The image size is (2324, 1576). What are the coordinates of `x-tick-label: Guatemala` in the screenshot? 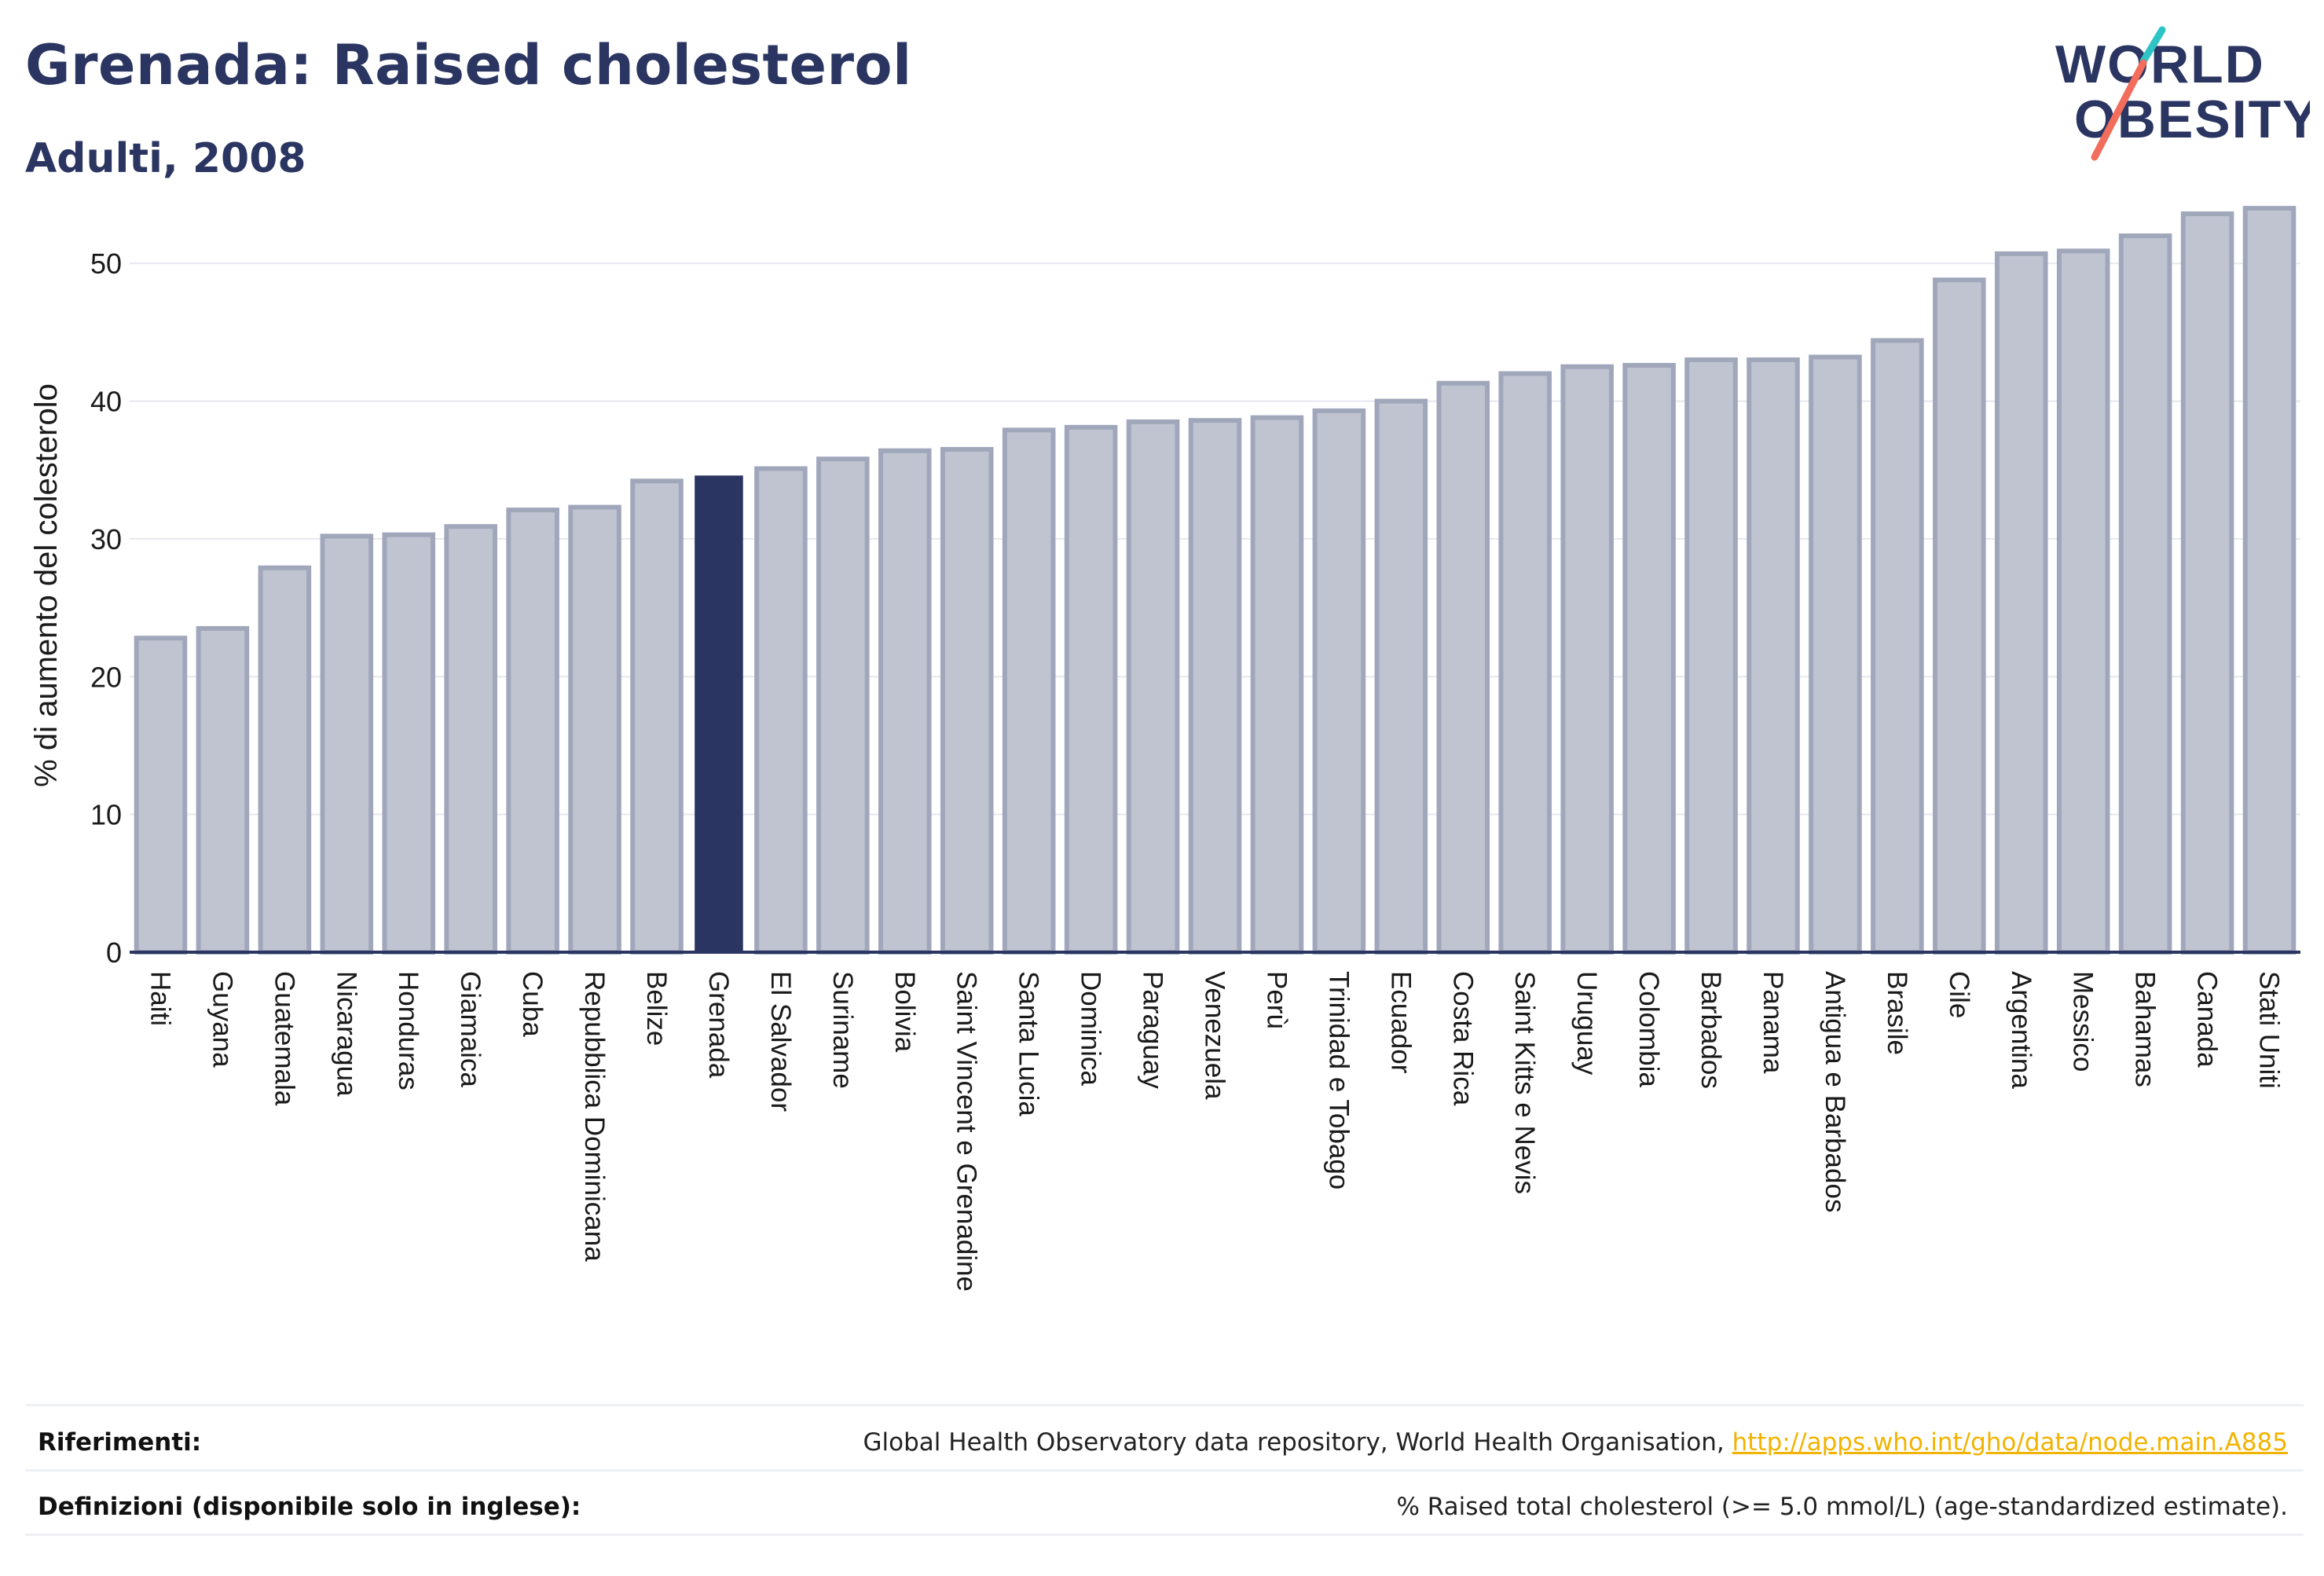 It's located at (284, 1038).